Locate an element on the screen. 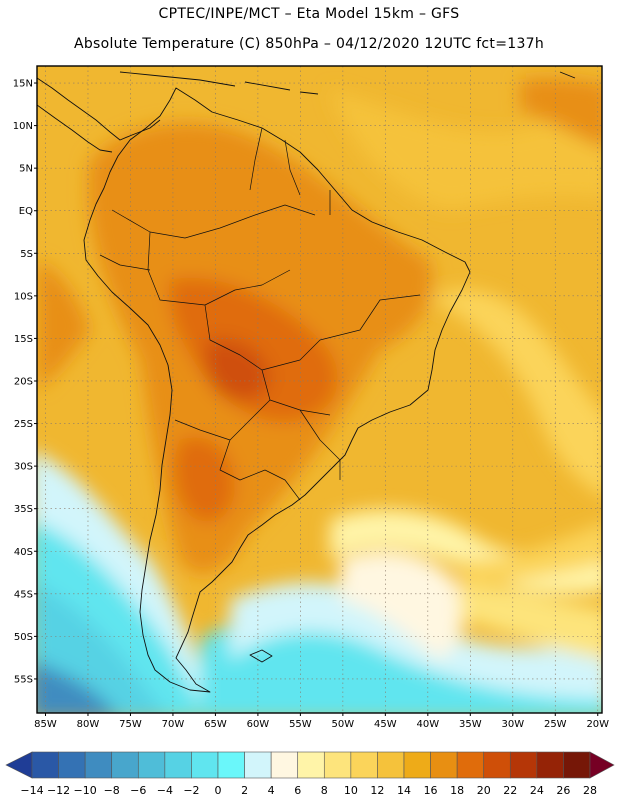  lat-tick-label: 25S is located at coordinates (23, 424).